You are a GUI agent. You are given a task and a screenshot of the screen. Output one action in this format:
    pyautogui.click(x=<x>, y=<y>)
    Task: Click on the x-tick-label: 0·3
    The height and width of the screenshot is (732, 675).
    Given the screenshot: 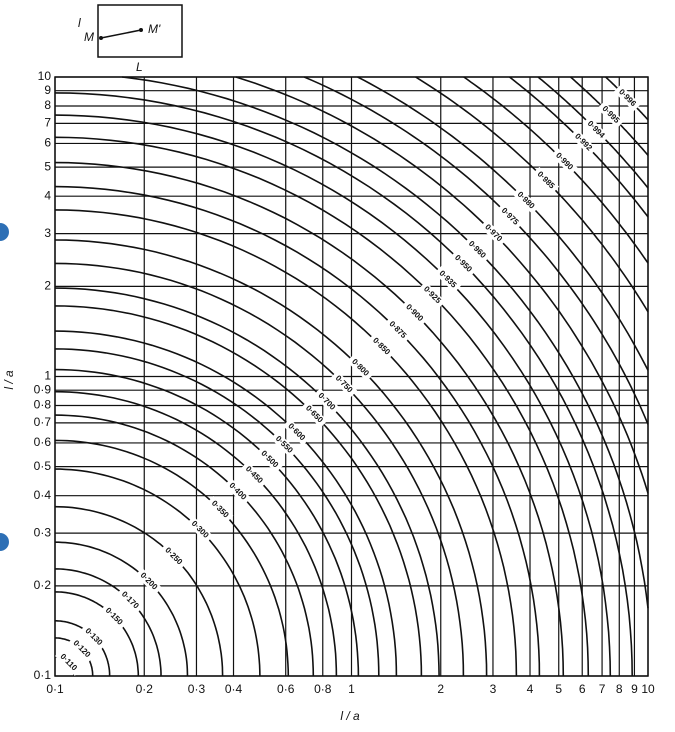 What is the action you would take?
    pyautogui.click(x=197, y=689)
    